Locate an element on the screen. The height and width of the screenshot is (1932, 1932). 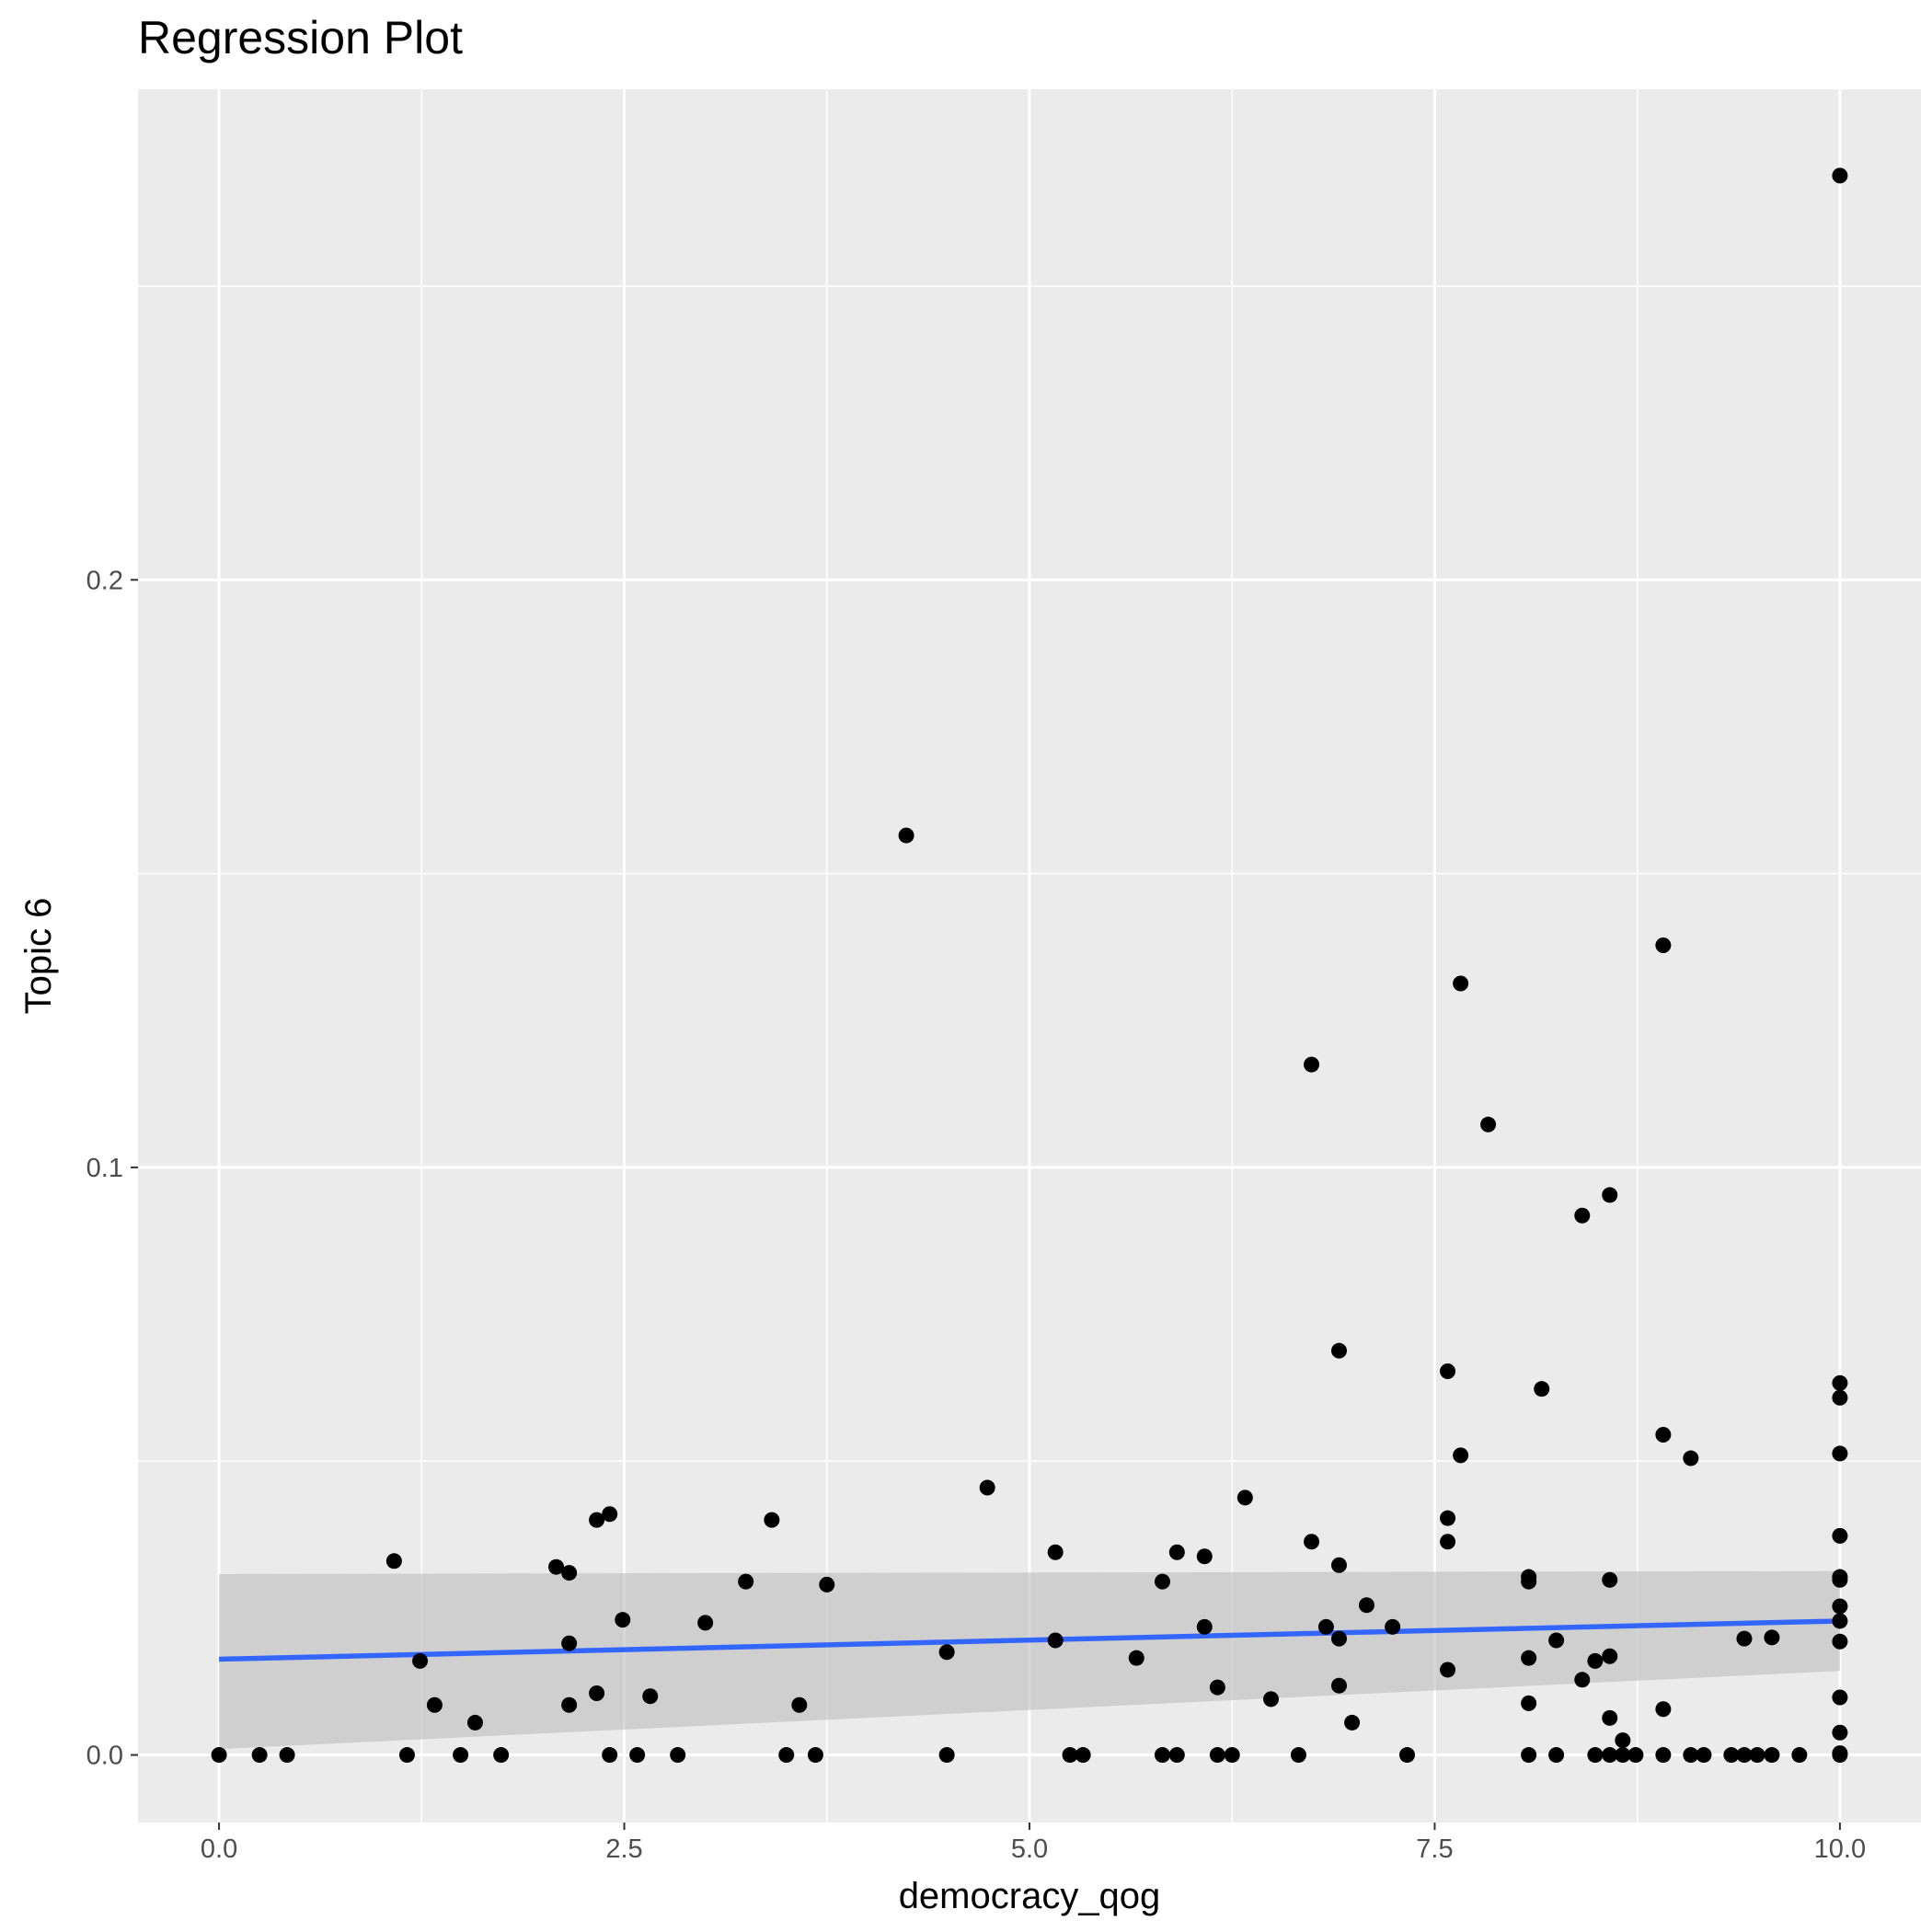
x-axis-title: democracy_qog is located at coordinates (1030, 1896).